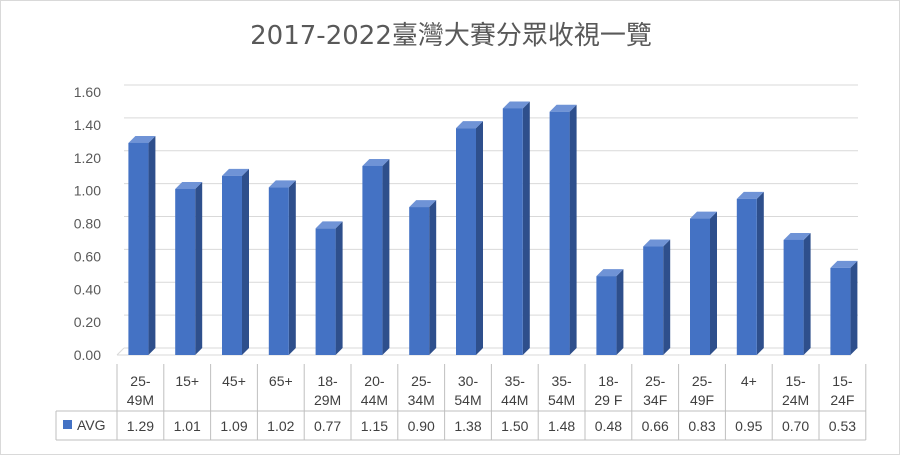 The image size is (900, 456). What do you see at coordinates (281, 381) in the screenshot?
I see `category-label: 65+` at bounding box center [281, 381].